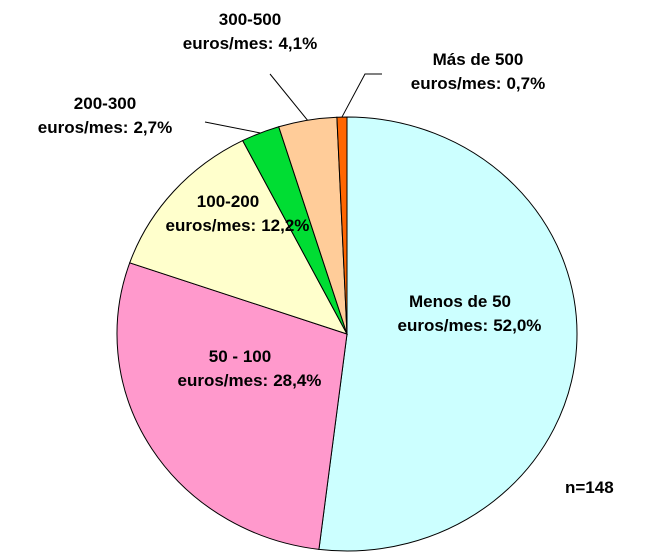 The width and height of the screenshot is (669, 553). Describe the element at coordinates (232, 31) in the screenshot. I see `category-label: 300-500 euros/mes:` at that location.